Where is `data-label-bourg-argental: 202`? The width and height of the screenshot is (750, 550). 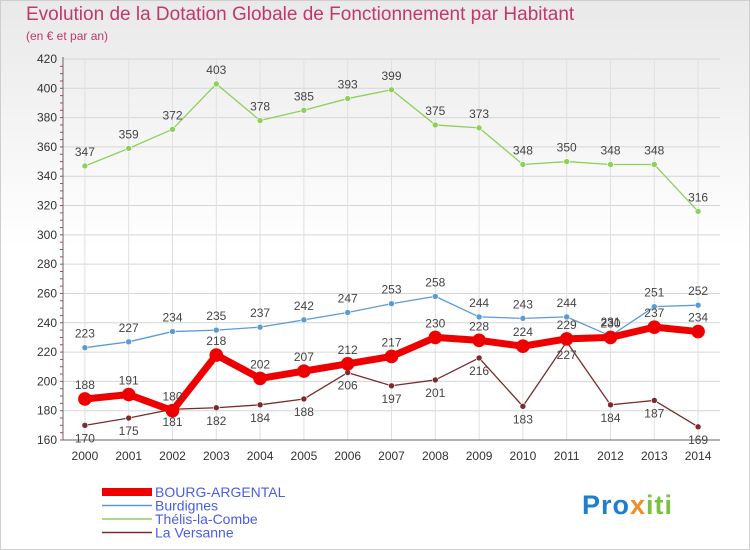 data-label-bourg-argental: 202 is located at coordinates (260, 364).